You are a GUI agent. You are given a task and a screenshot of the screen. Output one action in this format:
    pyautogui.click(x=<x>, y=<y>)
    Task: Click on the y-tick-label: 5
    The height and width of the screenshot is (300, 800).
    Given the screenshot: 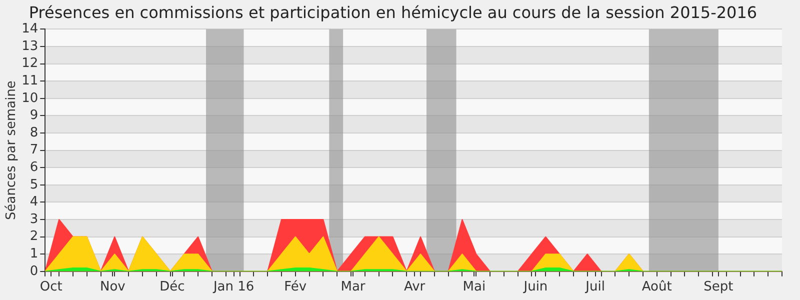 What is the action you would take?
    pyautogui.click(x=34, y=184)
    